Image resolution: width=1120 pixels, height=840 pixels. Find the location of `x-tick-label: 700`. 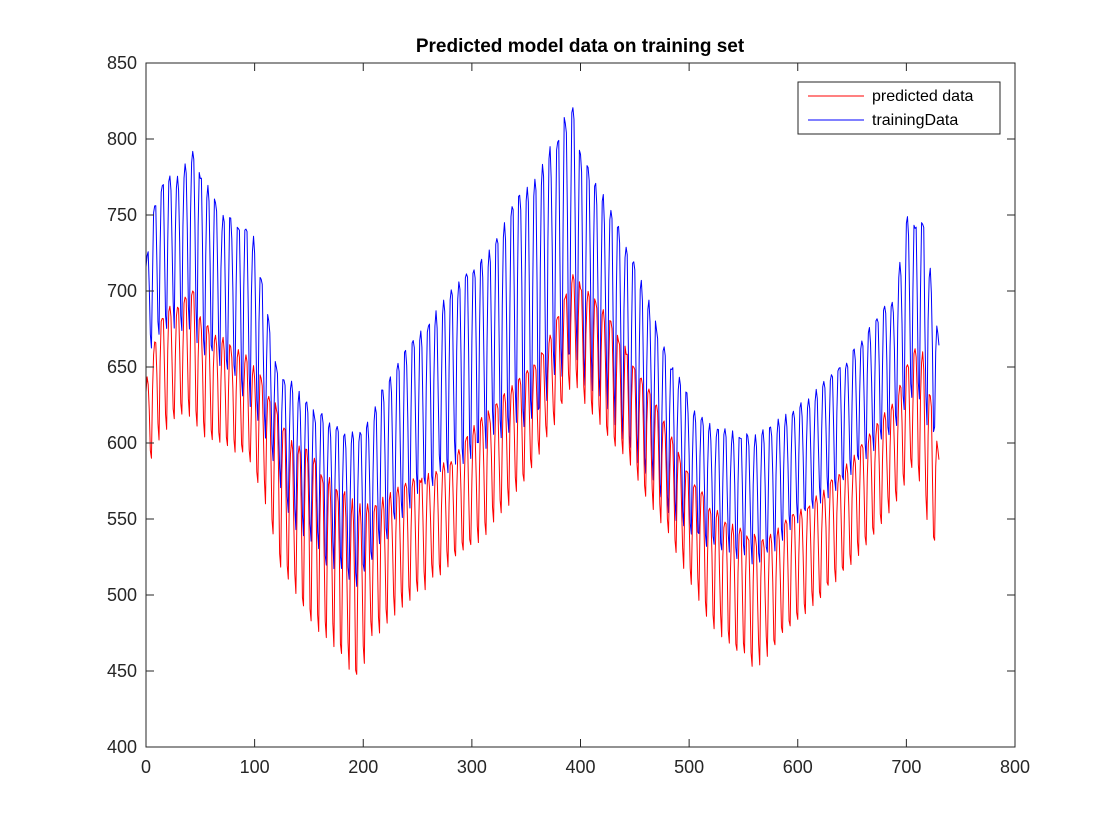

x-tick-label: 700 is located at coordinates (906, 767).